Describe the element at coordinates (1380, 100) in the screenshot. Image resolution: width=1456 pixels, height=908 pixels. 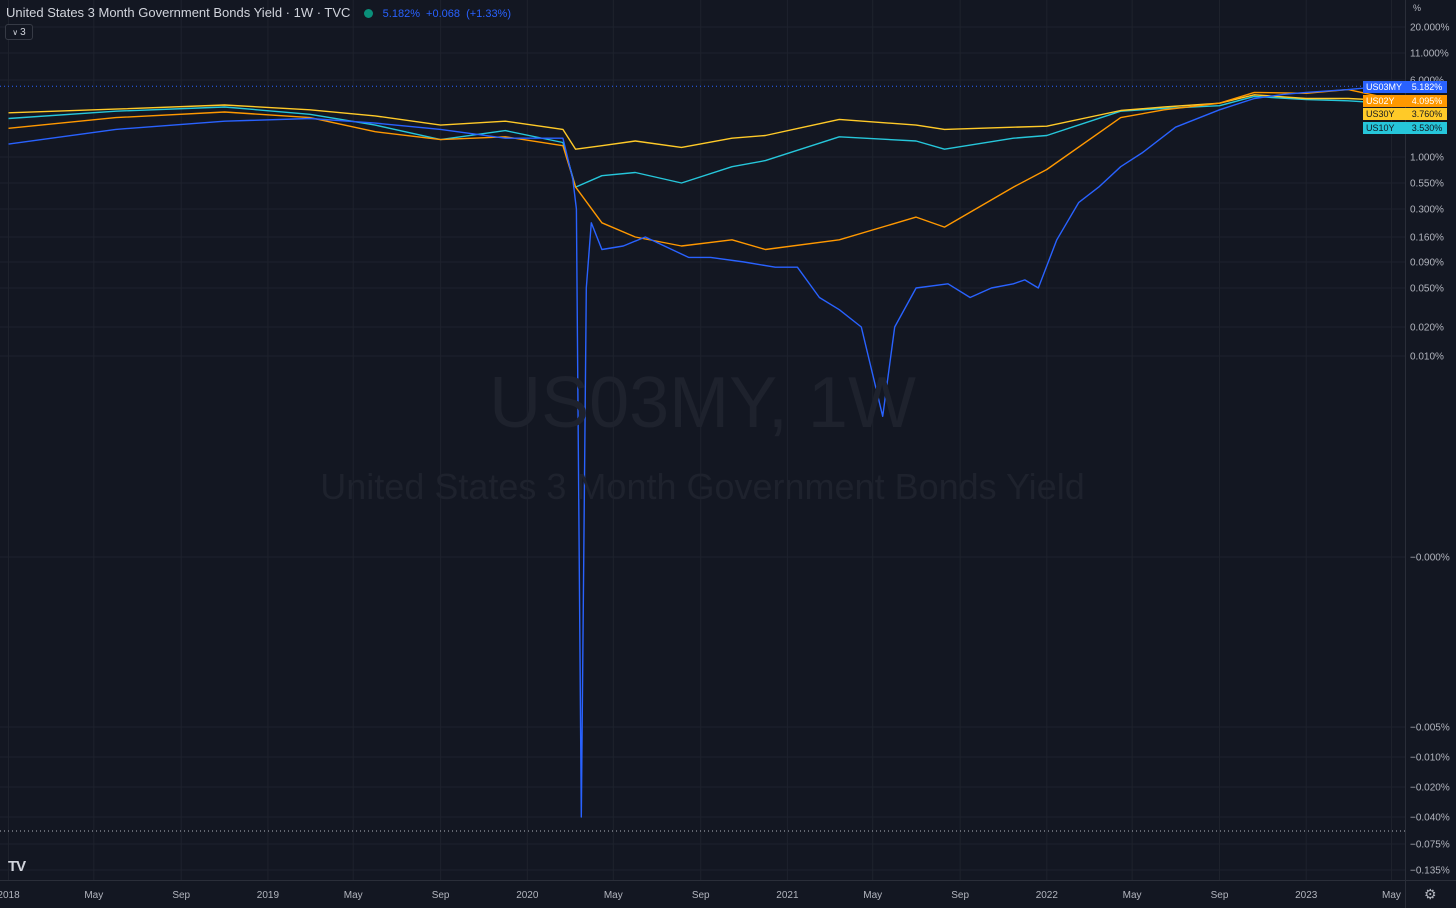
I see `price-tag-symbol: US02Y` at that location.